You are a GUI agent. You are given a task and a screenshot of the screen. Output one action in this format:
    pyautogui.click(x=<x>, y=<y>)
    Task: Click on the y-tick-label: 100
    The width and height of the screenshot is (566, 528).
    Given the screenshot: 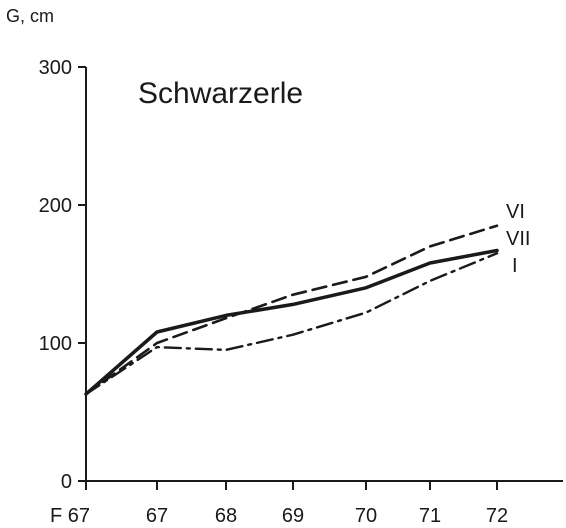 What is the action you would take?
    pyautogui.click(x=55, y=344)
    